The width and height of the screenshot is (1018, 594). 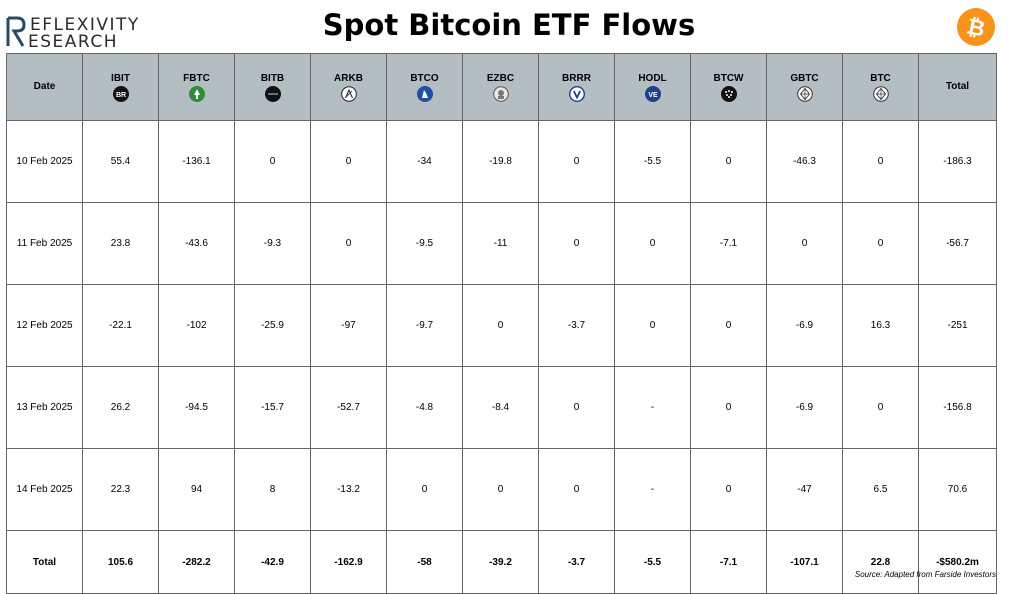 I want to click on column-header-gbtc: GBTC, so click(x=804, y=87).